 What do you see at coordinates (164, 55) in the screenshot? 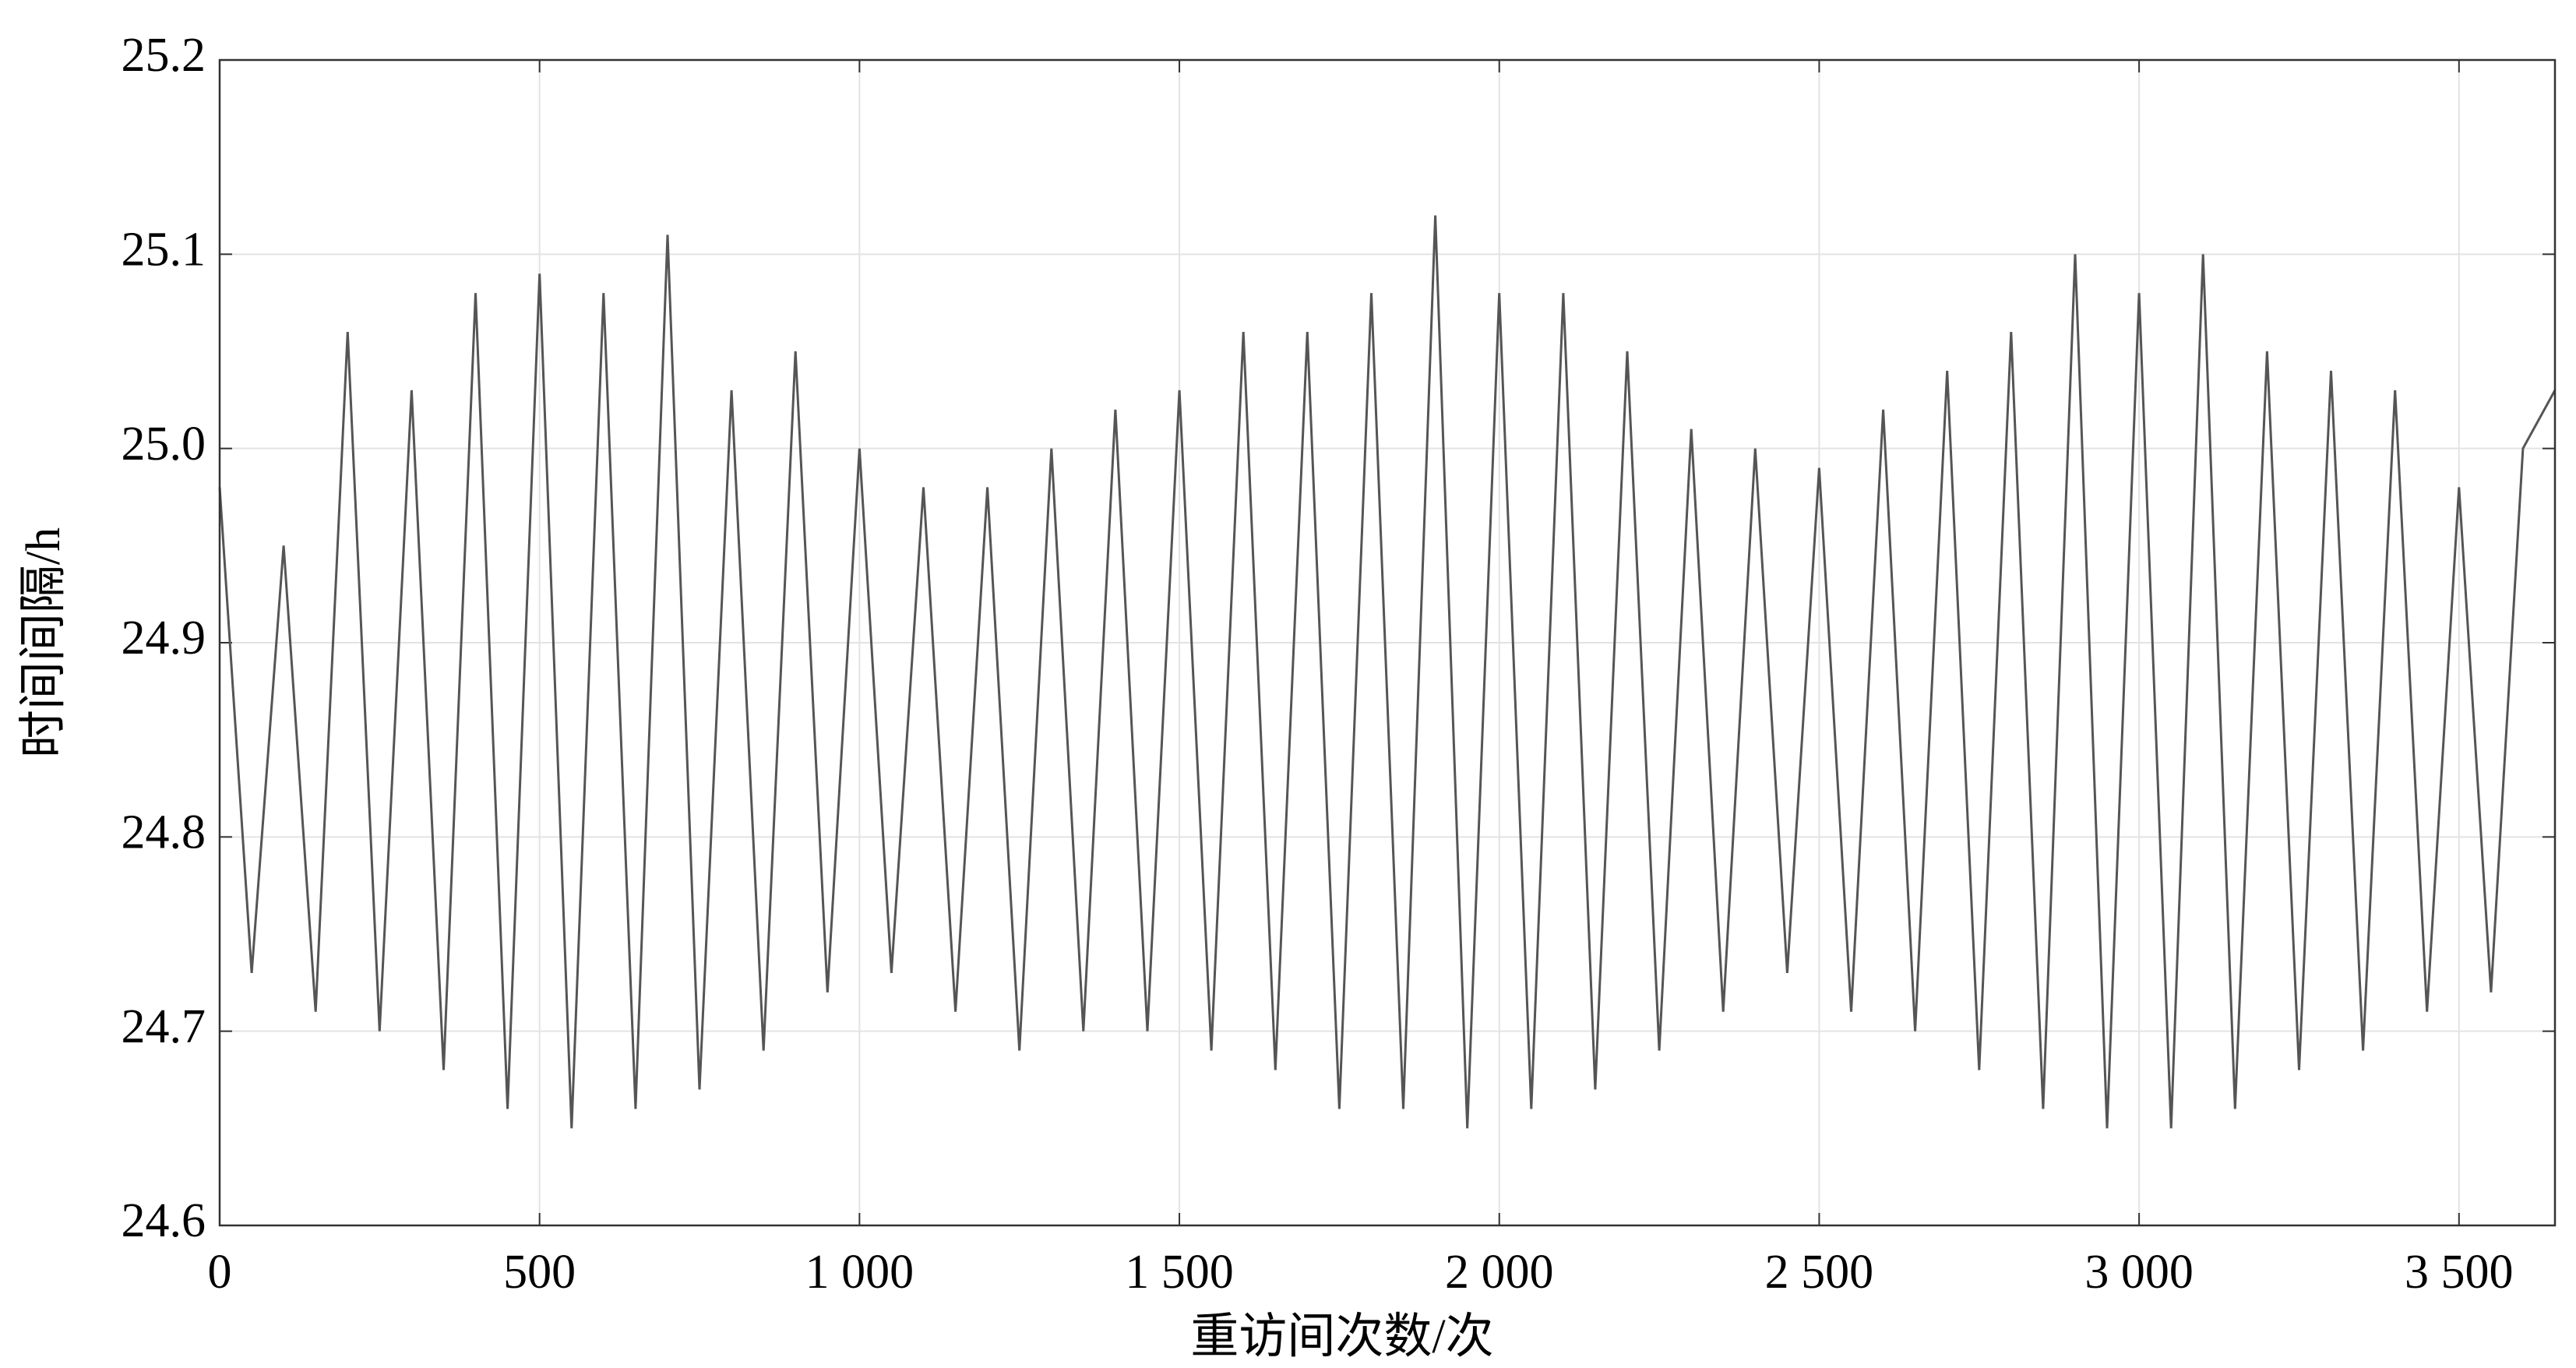
I see `y-tick-label: 25.2` at bounding box center [164, 55].